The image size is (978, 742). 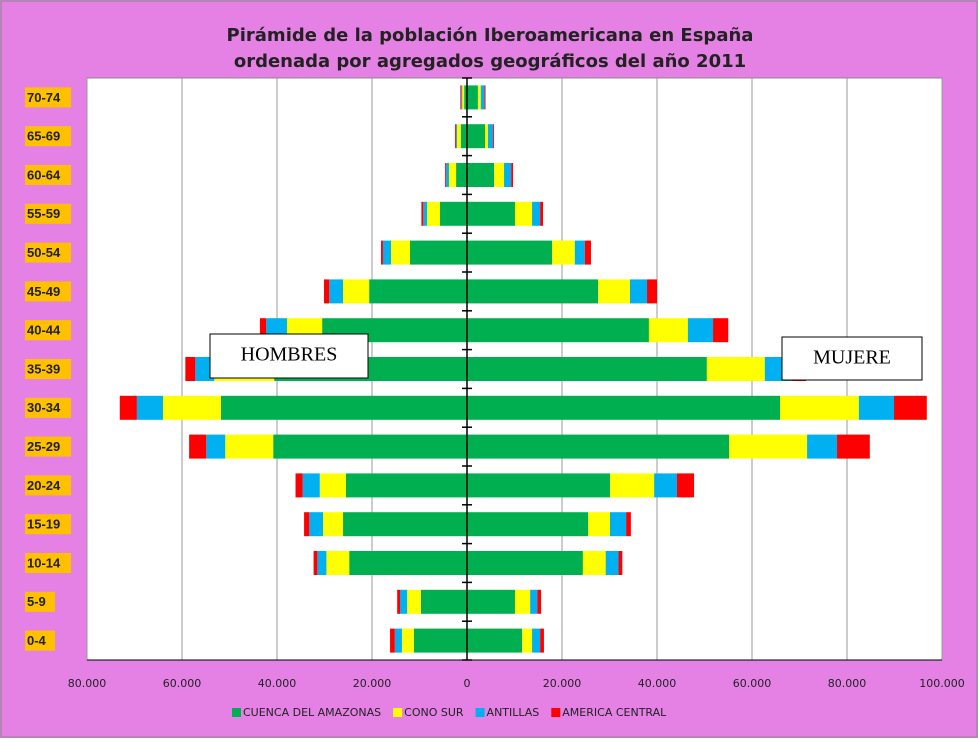 What do you see at coordinates (277, 683) in the screenshot?
I see `x-tick-label: 40.000` at bounding box center [277, 683].